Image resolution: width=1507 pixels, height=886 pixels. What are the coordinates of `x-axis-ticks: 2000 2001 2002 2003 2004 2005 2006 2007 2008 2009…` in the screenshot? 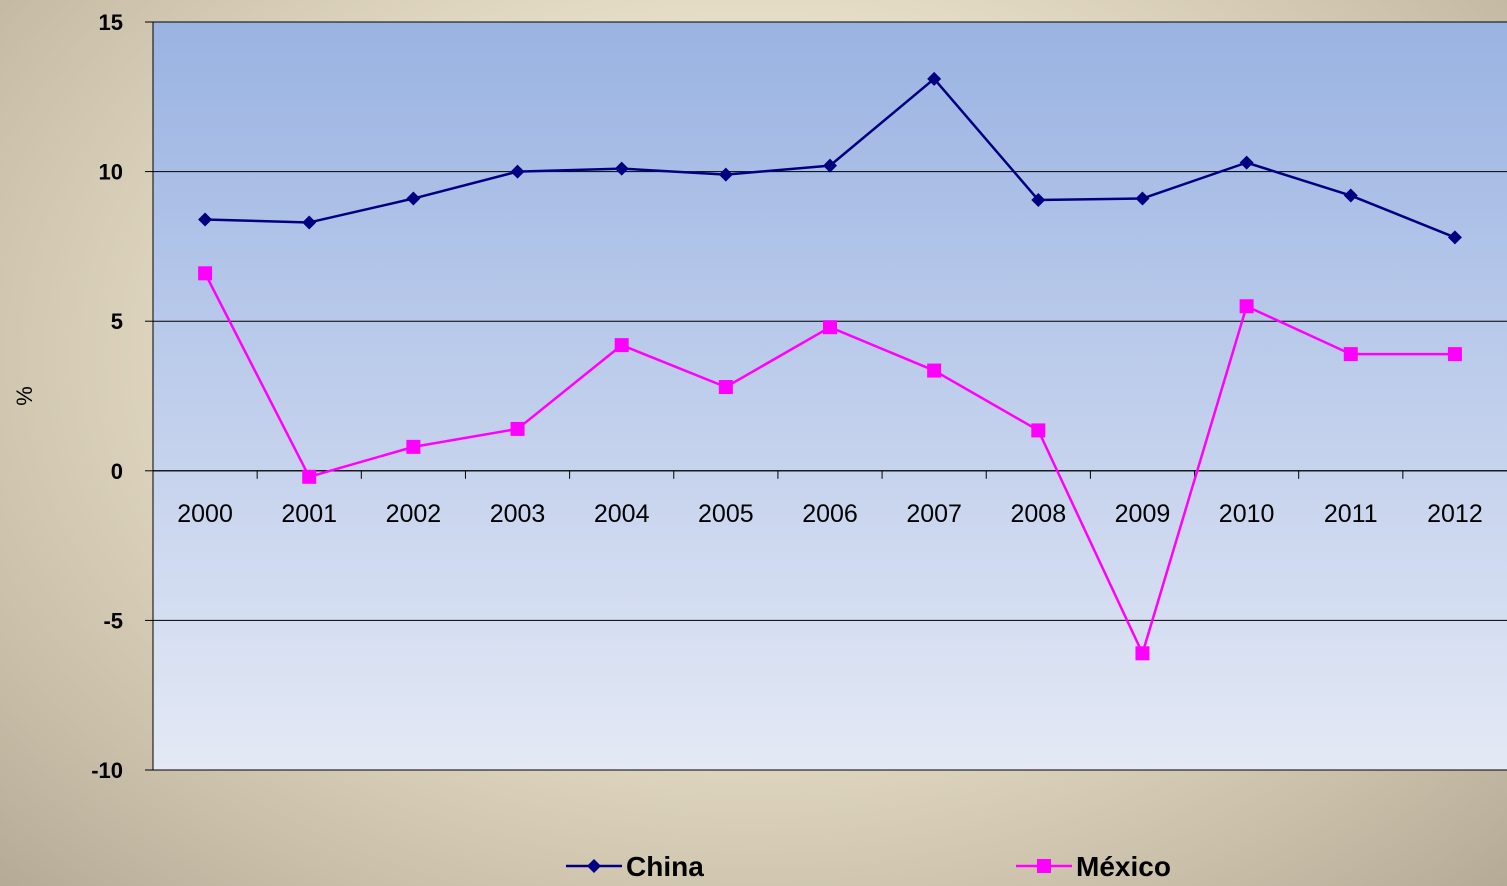 It's located at (830, 499).